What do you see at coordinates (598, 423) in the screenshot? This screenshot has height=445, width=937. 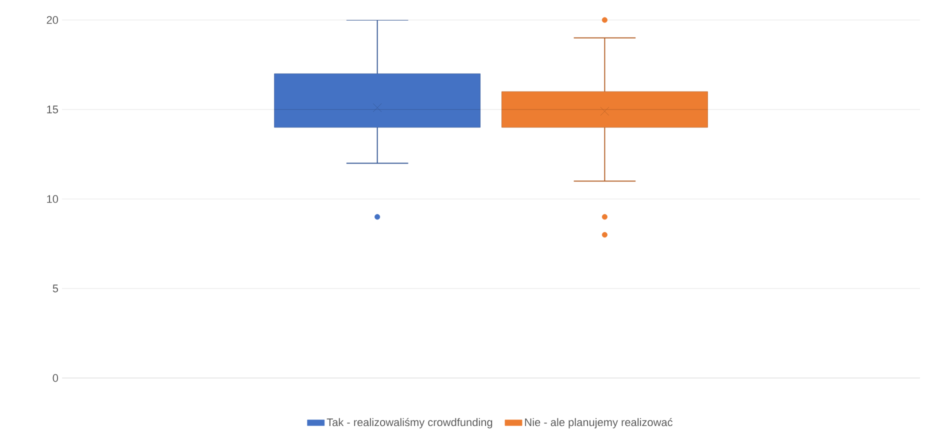 I see `legend-label: Nie - ale planujemy realizować` at bounding box center [598, 423].